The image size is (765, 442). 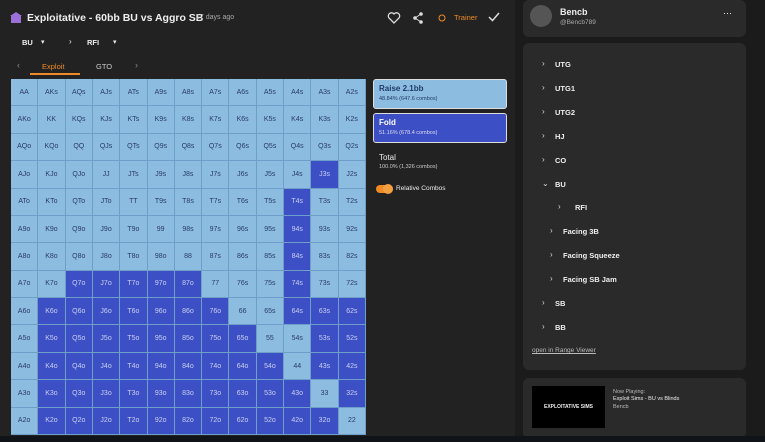 What do you see at coordinates (325, 339) in the screenshot?
I see `hand-cell: 53s` at bounding box center [325, 339].